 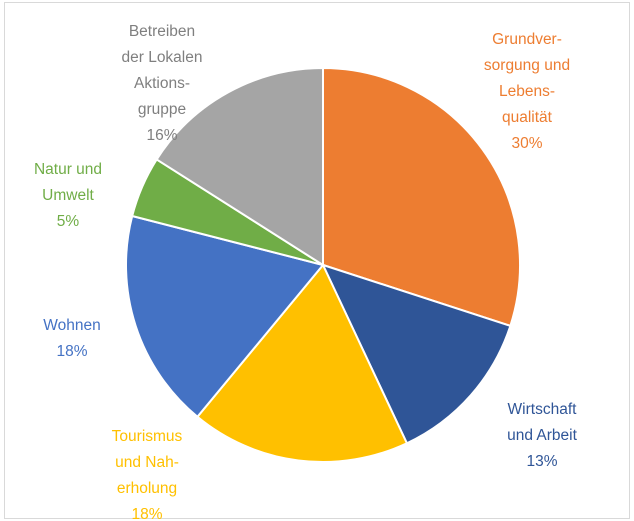 I want to click on slice-label: Tourismus und Nah-erholung 18%, so click(x=147, y=474).